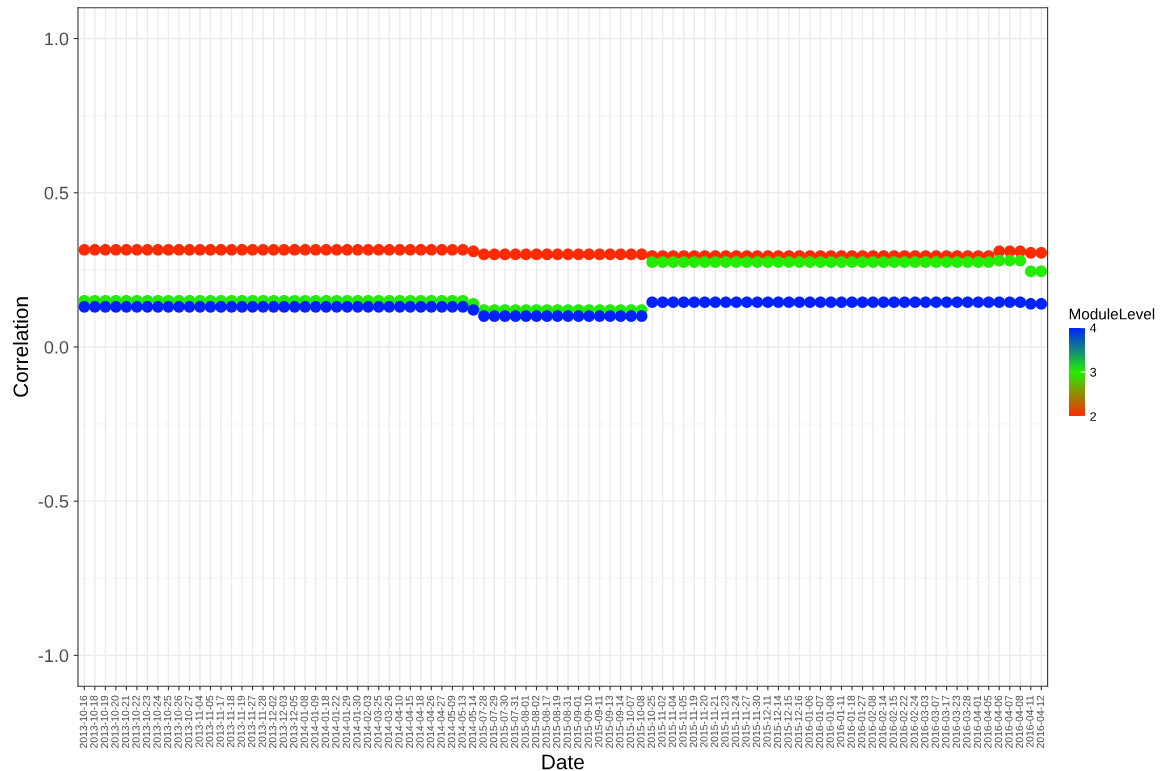 Image resolution: width=1164 pixels, height=771 pixels. Describe the element at coordinates (977, 721) in the screenshot. I see `x-tick-label: 2016-04-01` at that location.